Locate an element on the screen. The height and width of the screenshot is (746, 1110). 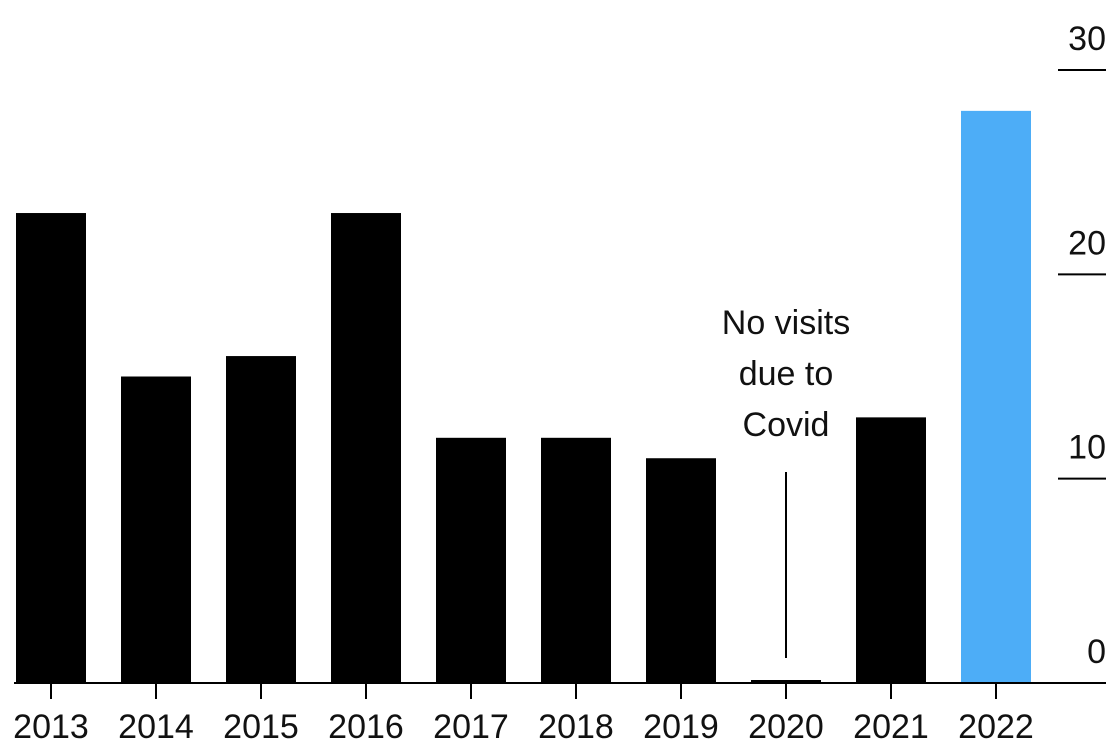
y-tick-label-10: 10 is located at coordinates (1087, 448).